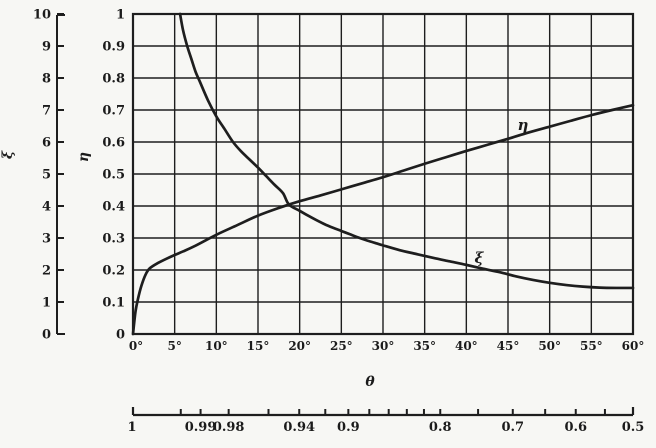  Describe the element at coordinates (113, 207) in the screenshot. I see `eta-tick-label: 0.4` at that location.